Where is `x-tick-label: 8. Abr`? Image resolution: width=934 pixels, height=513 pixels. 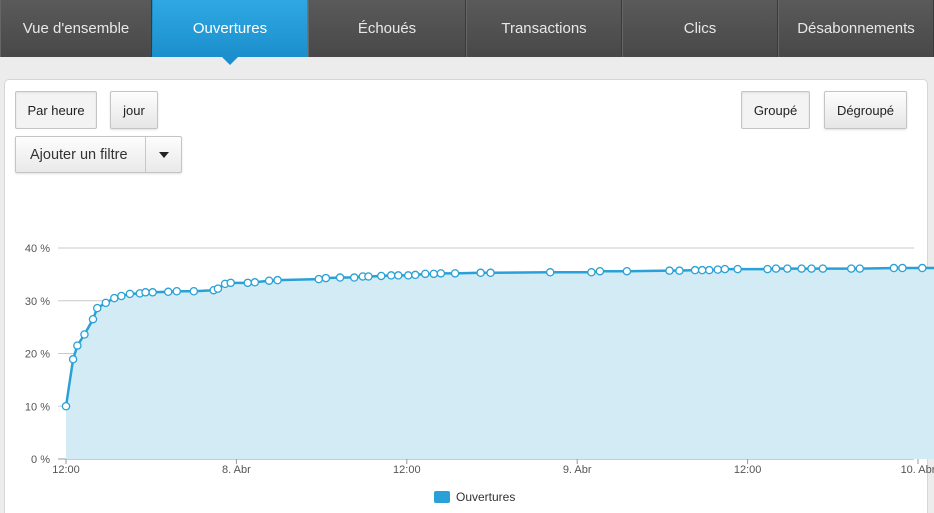 x-tick-label: 8. Abr is located at coordinates (236, 470).